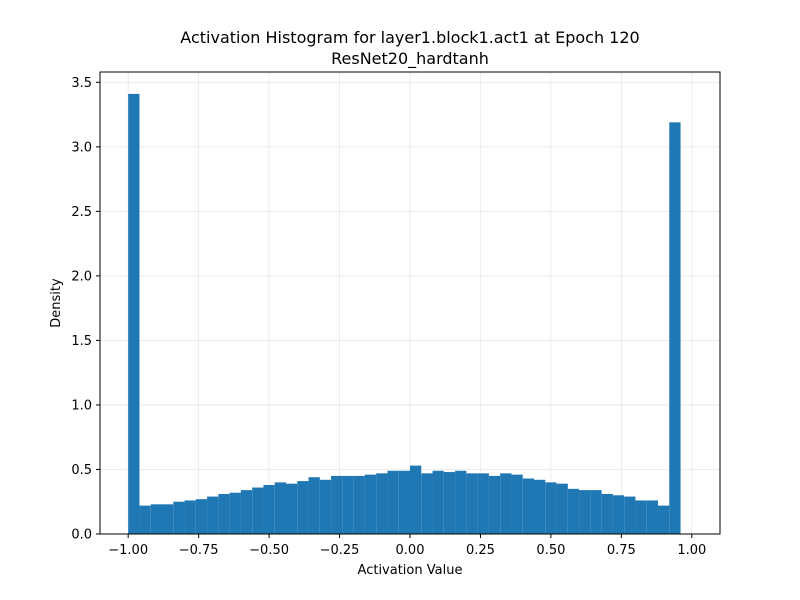 The height and width of the screenshot is (600, 800). What do you see at coordinates (81, 405) in the screenshot?
I see `y-tick-label: 1.0` at bounding box center [81, 405].